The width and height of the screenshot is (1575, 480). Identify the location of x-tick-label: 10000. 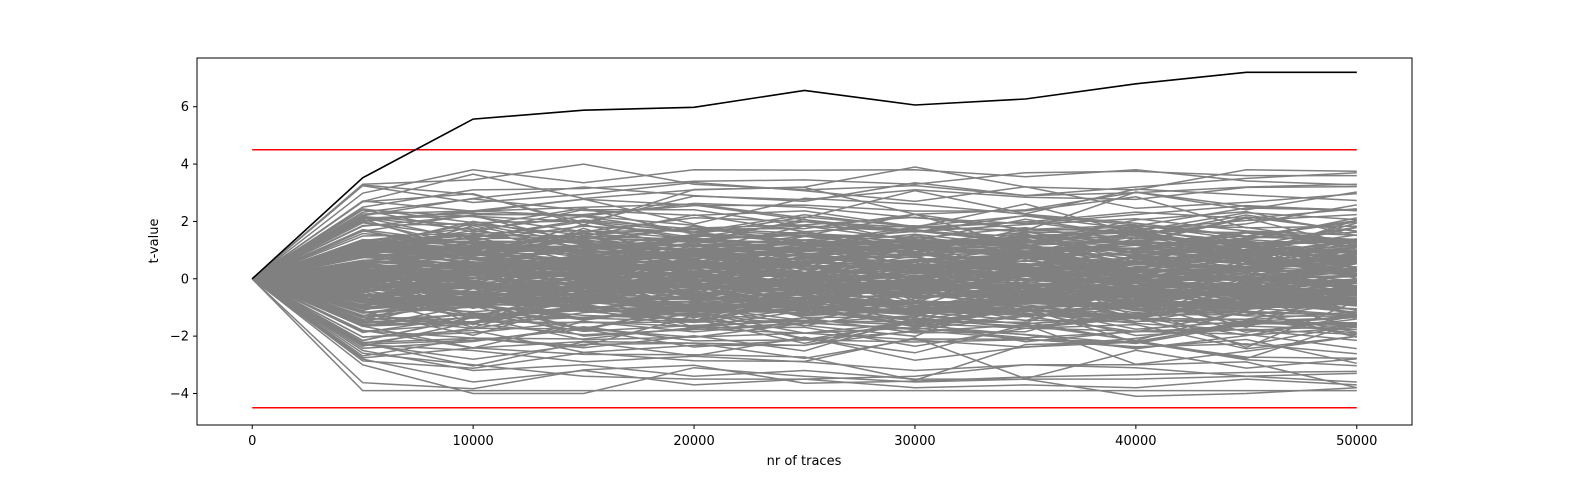
(472, 441).